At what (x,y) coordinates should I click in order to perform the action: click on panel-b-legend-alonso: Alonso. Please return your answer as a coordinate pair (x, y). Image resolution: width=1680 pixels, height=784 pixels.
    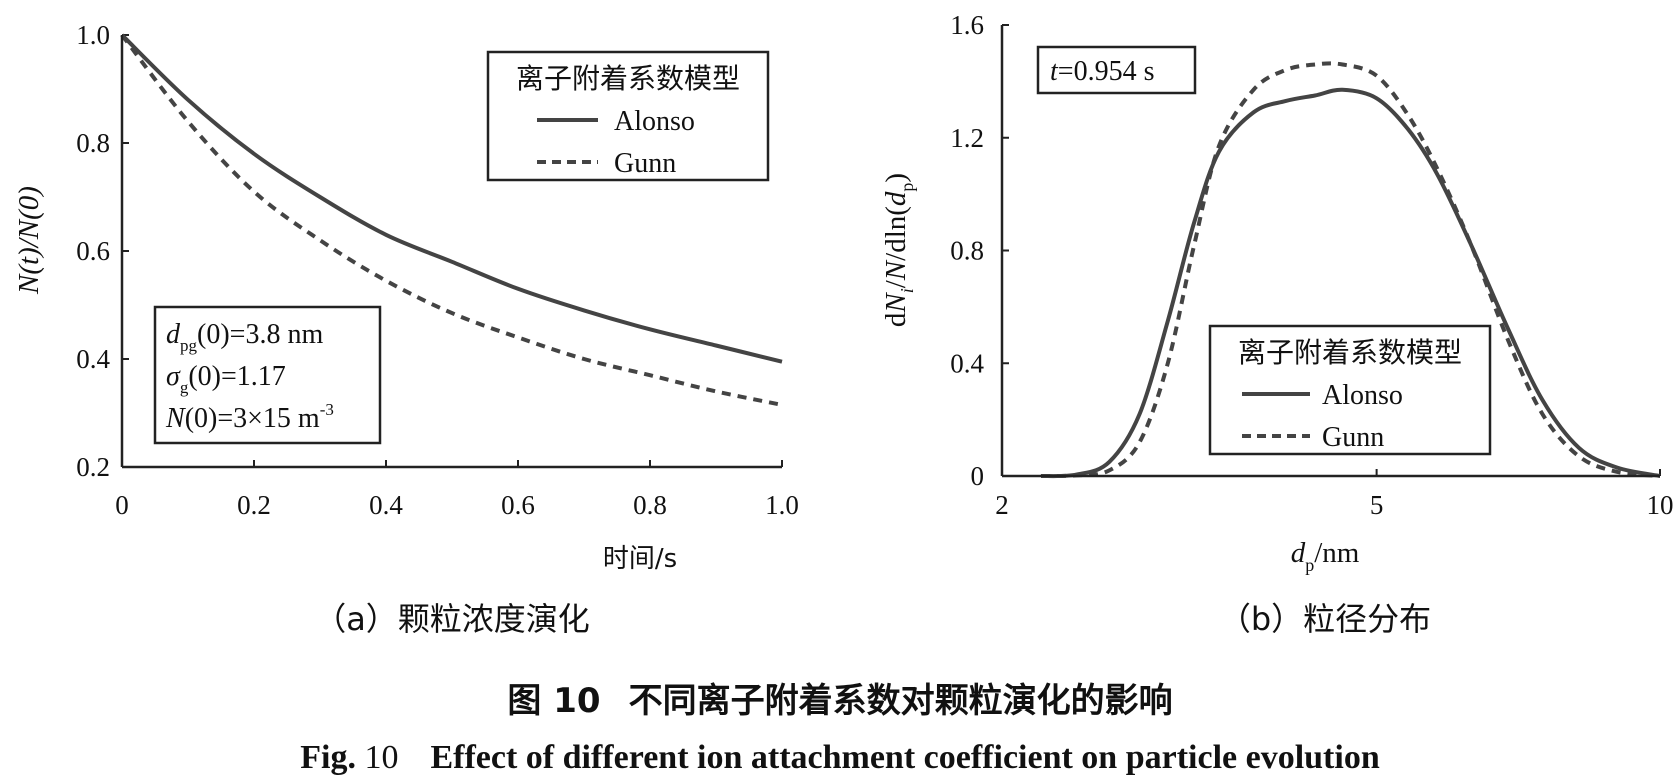
    Looking at the image, I should click on (1362, 395).